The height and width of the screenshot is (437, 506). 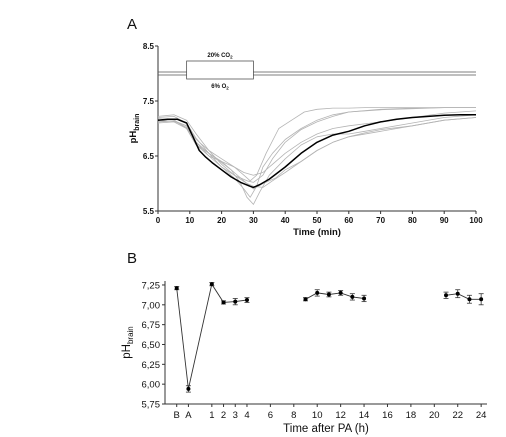 What do you see at coordinates (326, 429) in the screenshot?
I see `x-axis-title-b: Time after PA (h)` at bounding box center [326, 429].